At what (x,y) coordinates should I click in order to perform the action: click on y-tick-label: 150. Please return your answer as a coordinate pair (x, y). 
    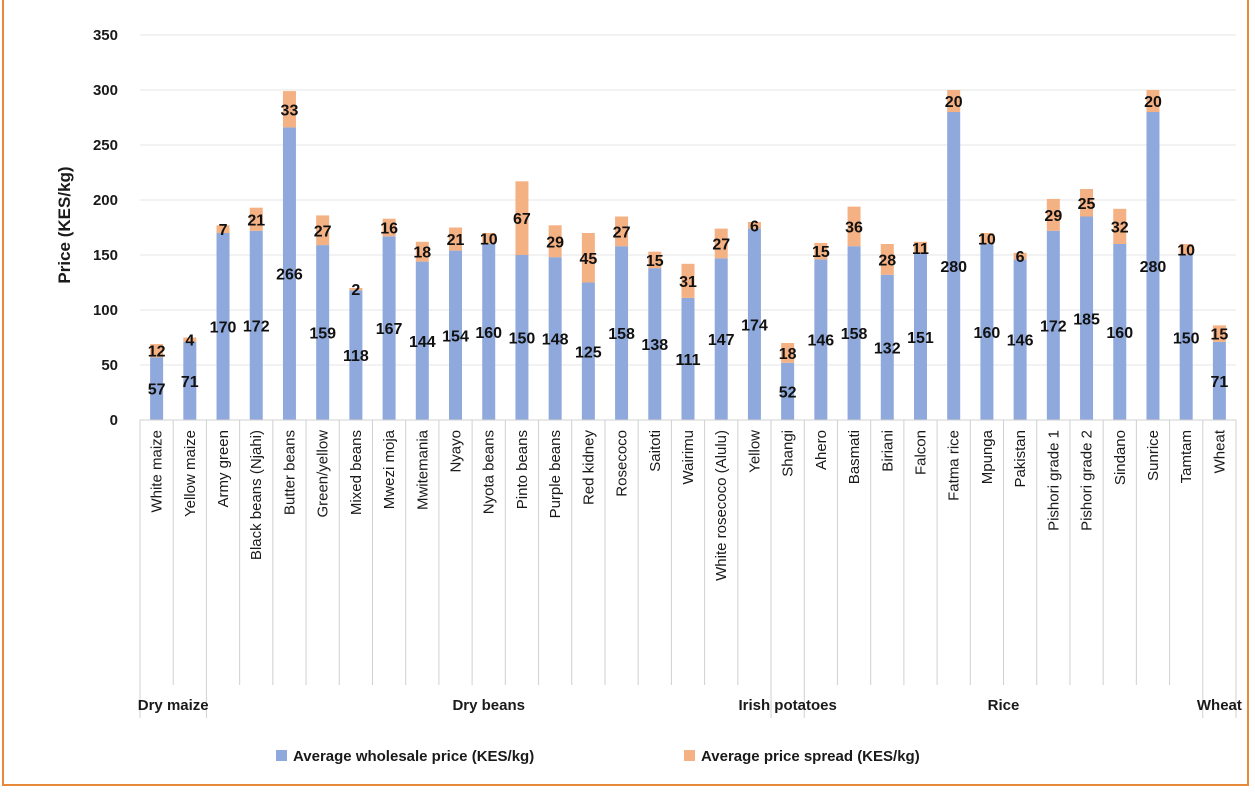
    Looking at the image, I should click on (105, 255).